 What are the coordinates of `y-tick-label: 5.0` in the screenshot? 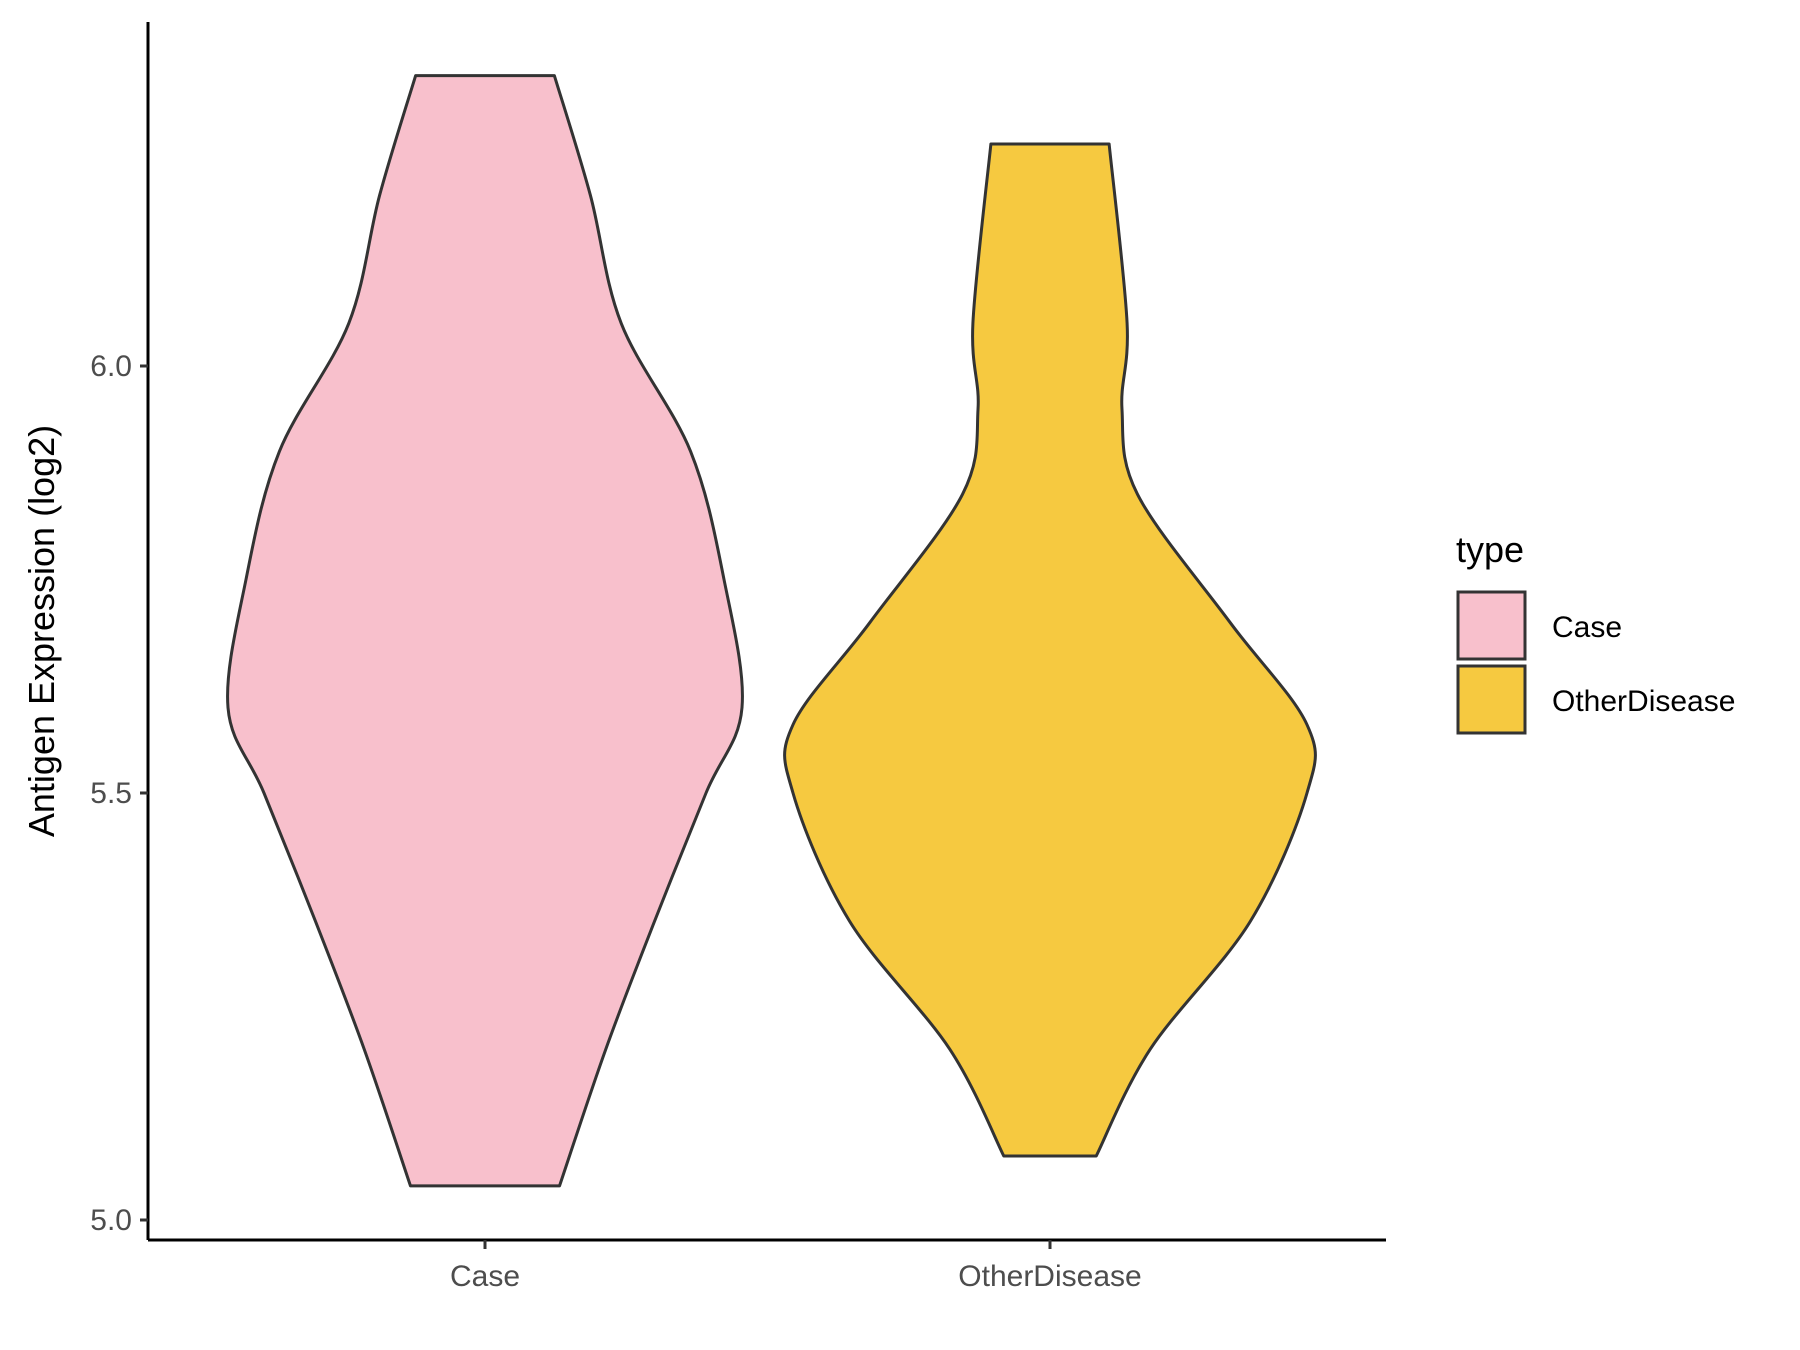 It's located at (111, 1220).